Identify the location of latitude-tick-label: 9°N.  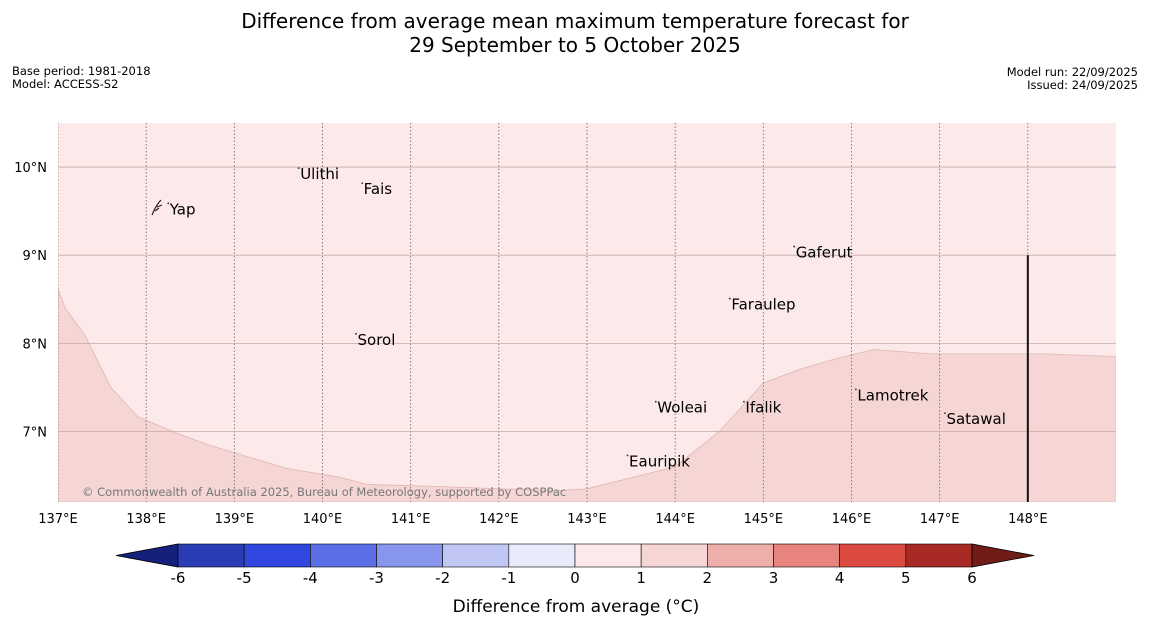
(35, 256).